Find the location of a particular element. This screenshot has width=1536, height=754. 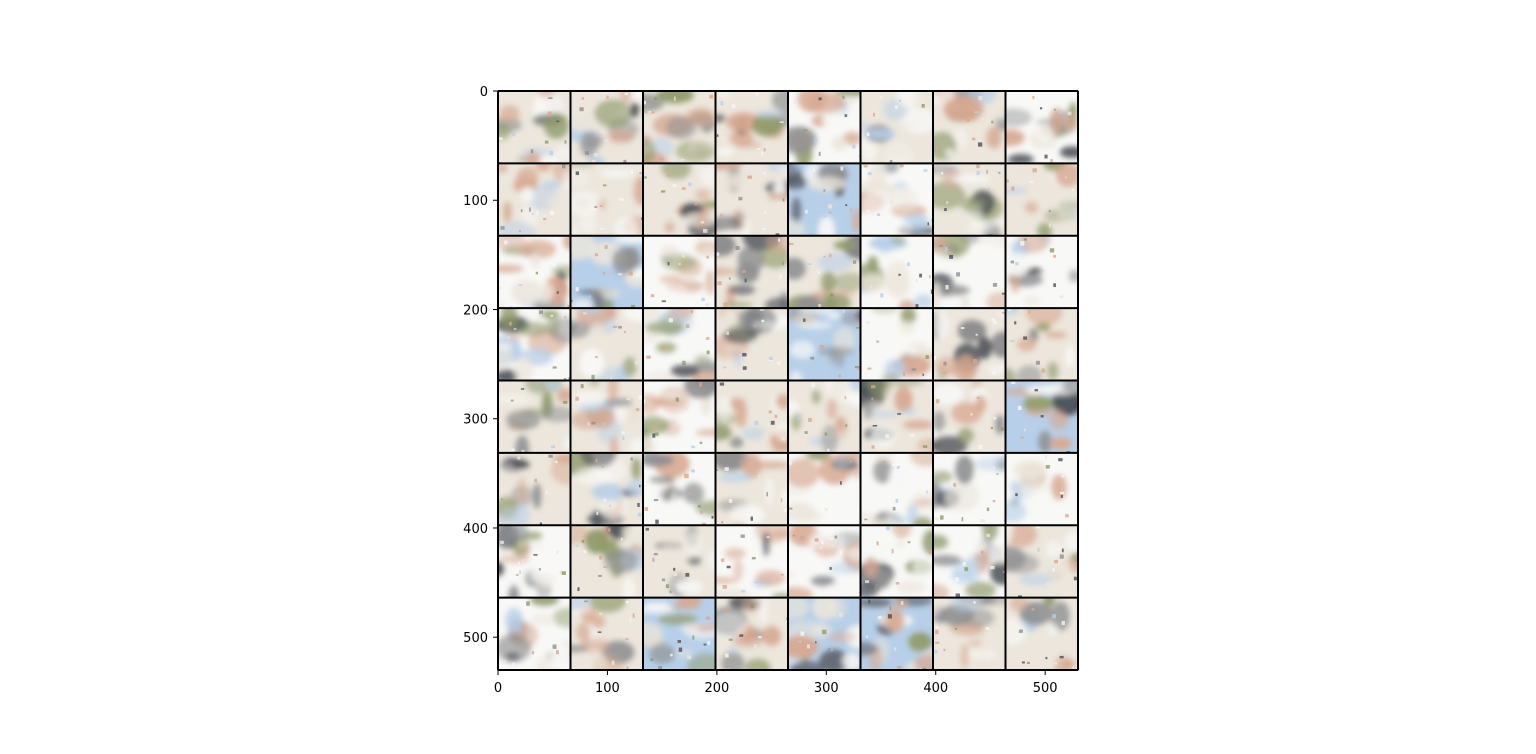

y-tick-label: 200 is located at coordinates (475, 310).